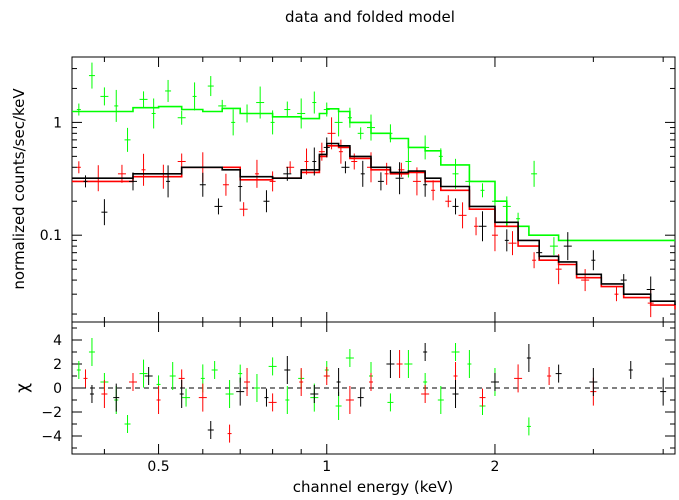 This screenshot has width=679, height=500. What do you see at coordinates (57, 389) in the screenshot?
I see `y-tick-label: 0` at bounding box center [57, 389].